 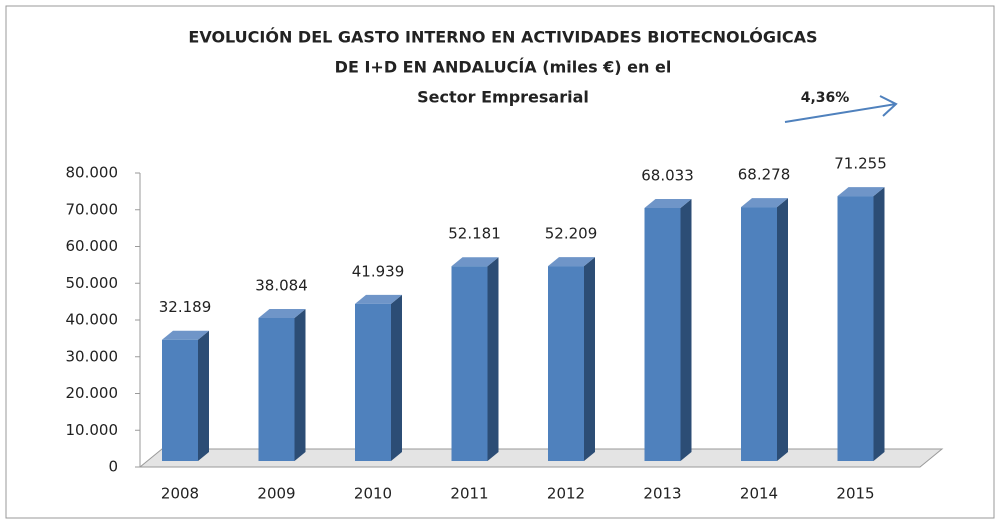 What do you see at coordinates (662, 494) in the screenshot?
I see `x-tick-label: 2013` at bounding box center [662, 494].